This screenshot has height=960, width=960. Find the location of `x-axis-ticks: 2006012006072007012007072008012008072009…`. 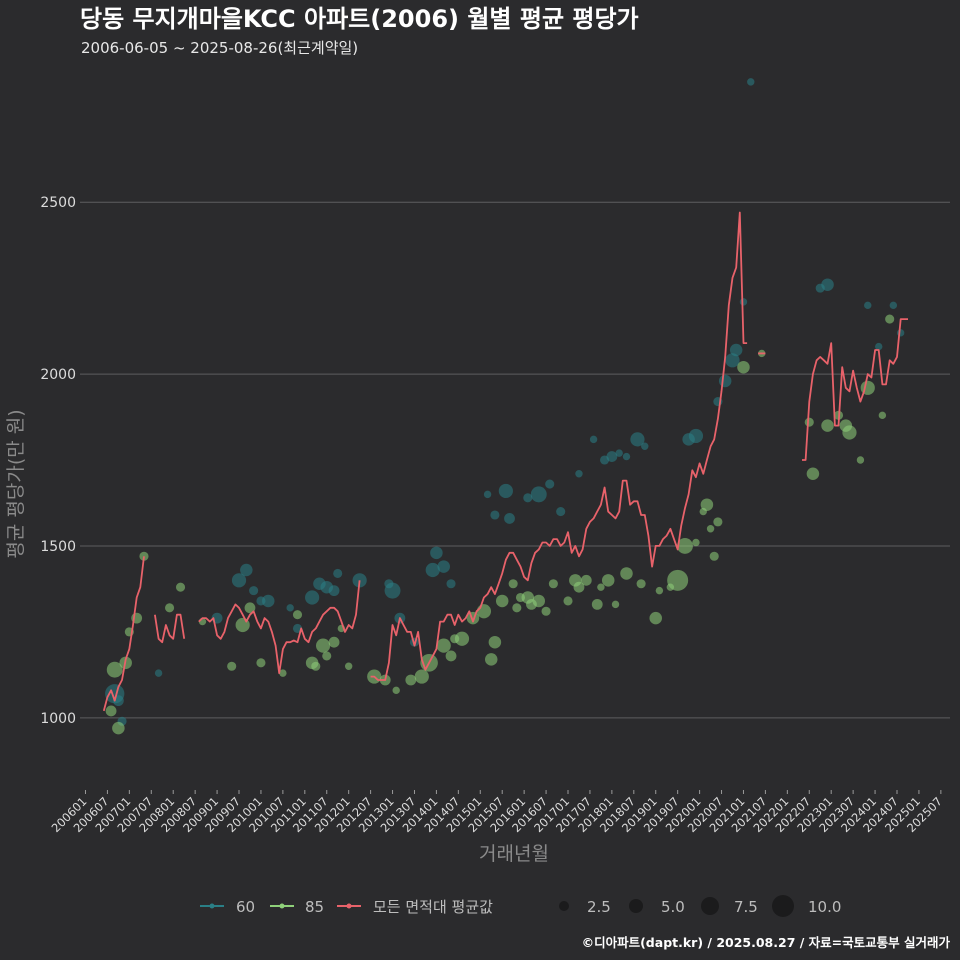

x-axis-ticks: 2006012006072007012007072008012008072009… is located at coordinates (497, 812).